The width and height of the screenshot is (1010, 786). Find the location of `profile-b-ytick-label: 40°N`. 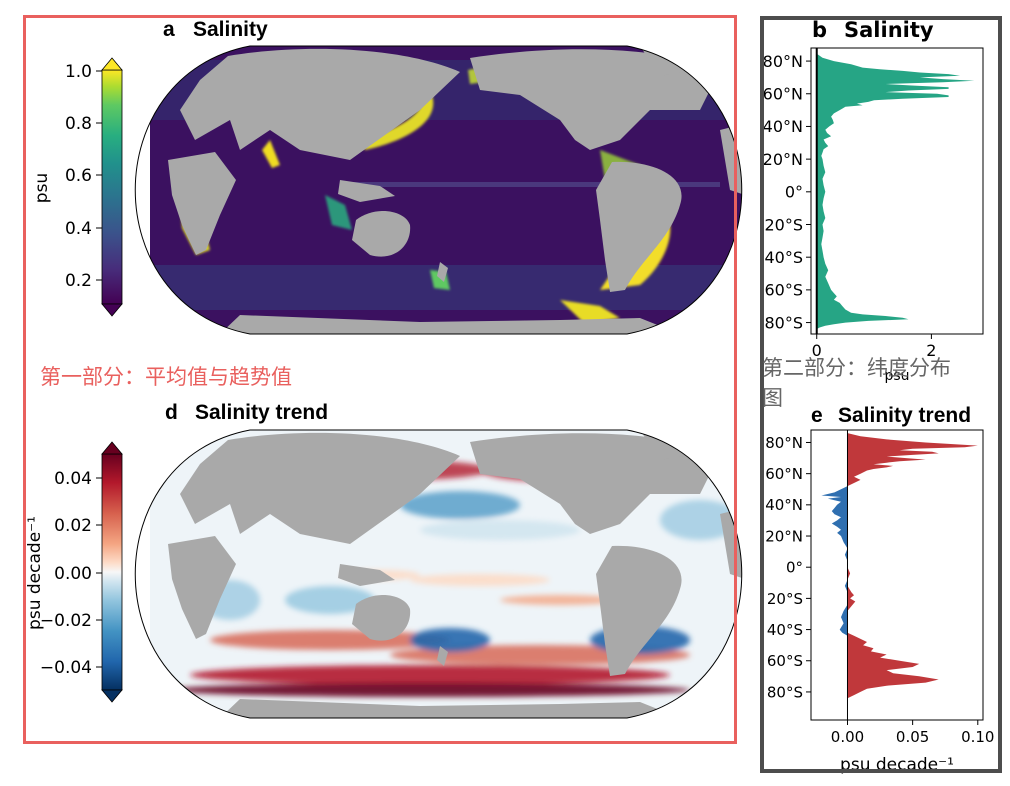

profile-b-ytick-label: 40°N is located at coordinates (783, 126).